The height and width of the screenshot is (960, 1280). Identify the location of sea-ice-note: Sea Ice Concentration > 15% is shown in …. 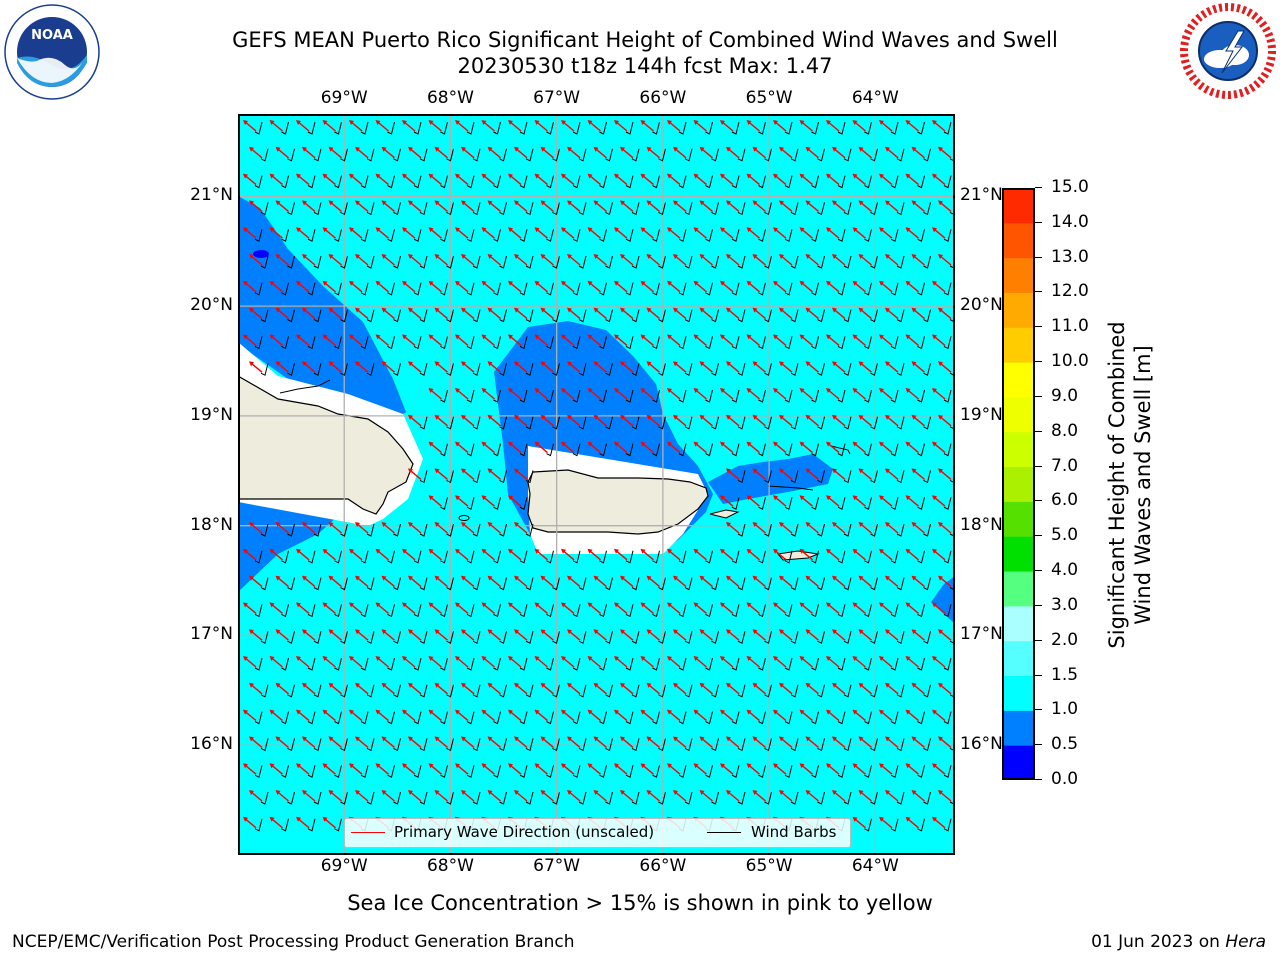
(640, 903).